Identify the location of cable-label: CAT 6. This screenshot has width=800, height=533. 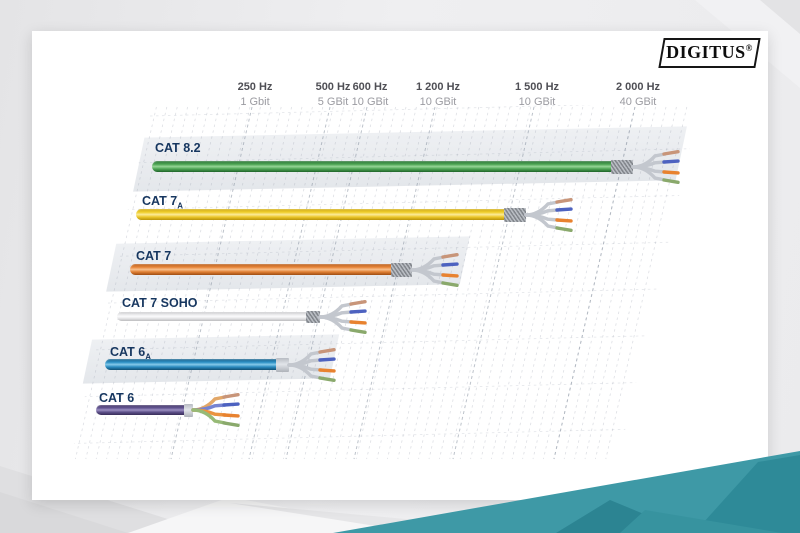
(116, 399).